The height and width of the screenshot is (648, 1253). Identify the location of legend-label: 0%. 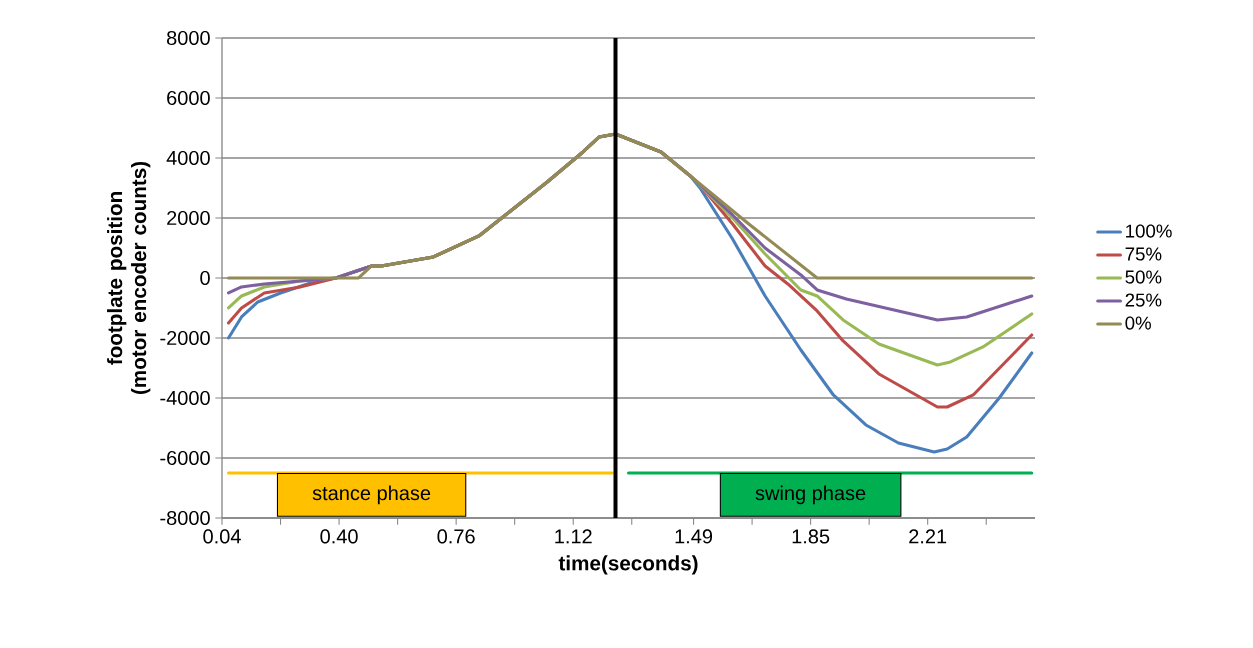
(1138, 323).